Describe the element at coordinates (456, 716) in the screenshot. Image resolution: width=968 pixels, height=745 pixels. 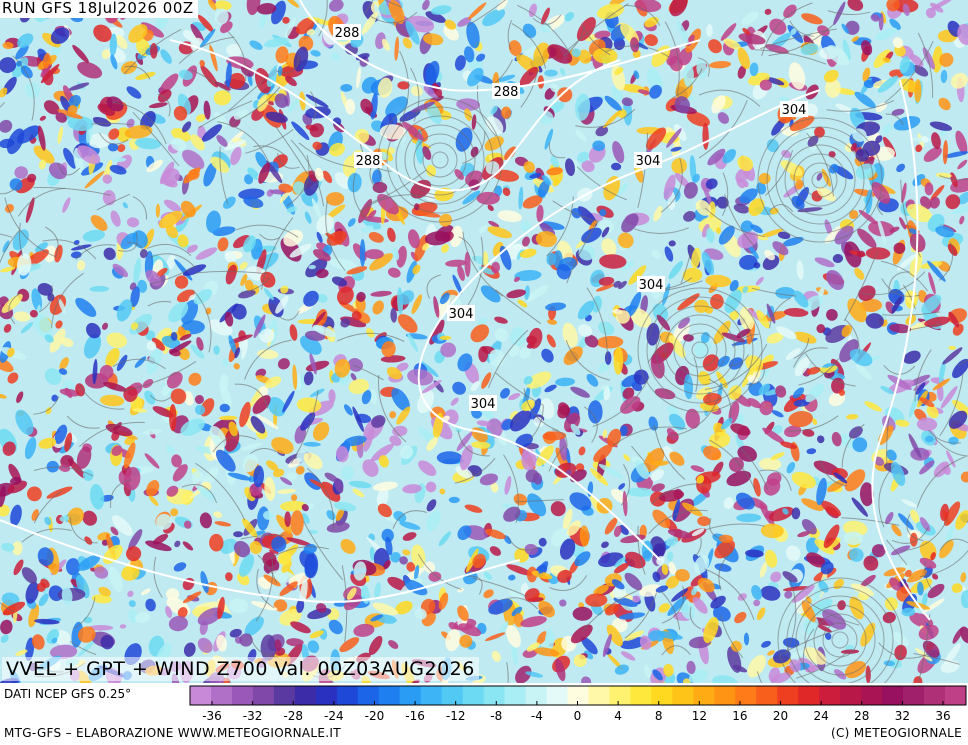
I see `colorbar-label: -12` at that location.